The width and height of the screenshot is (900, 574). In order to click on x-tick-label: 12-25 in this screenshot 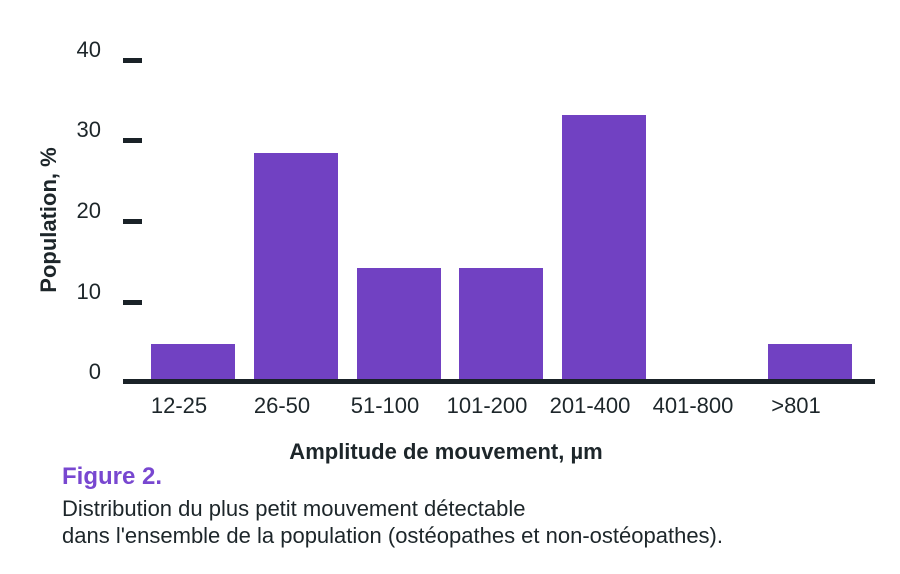, I will do `click(179, 405)`.